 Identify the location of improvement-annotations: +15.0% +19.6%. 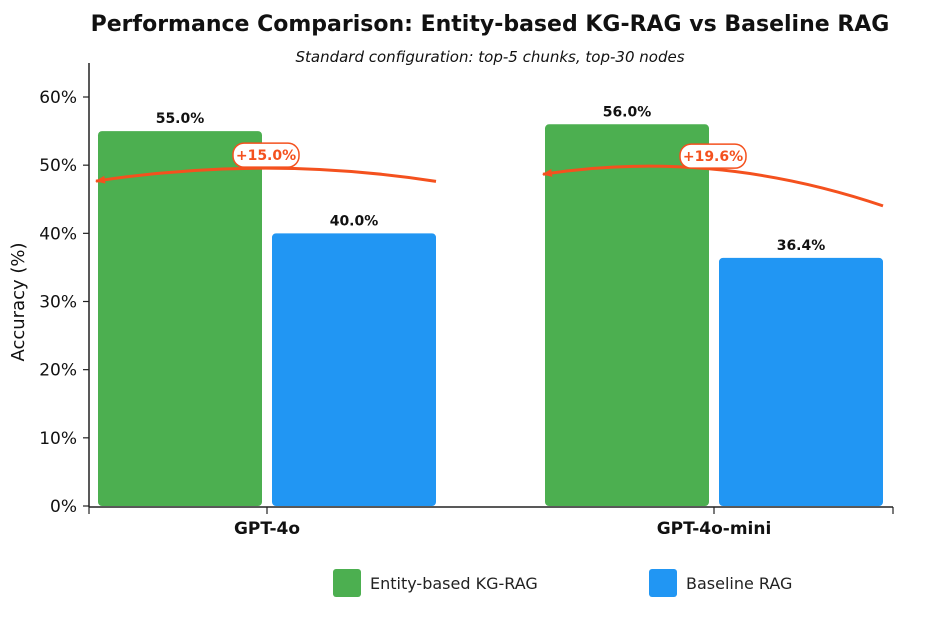
(489, 175).